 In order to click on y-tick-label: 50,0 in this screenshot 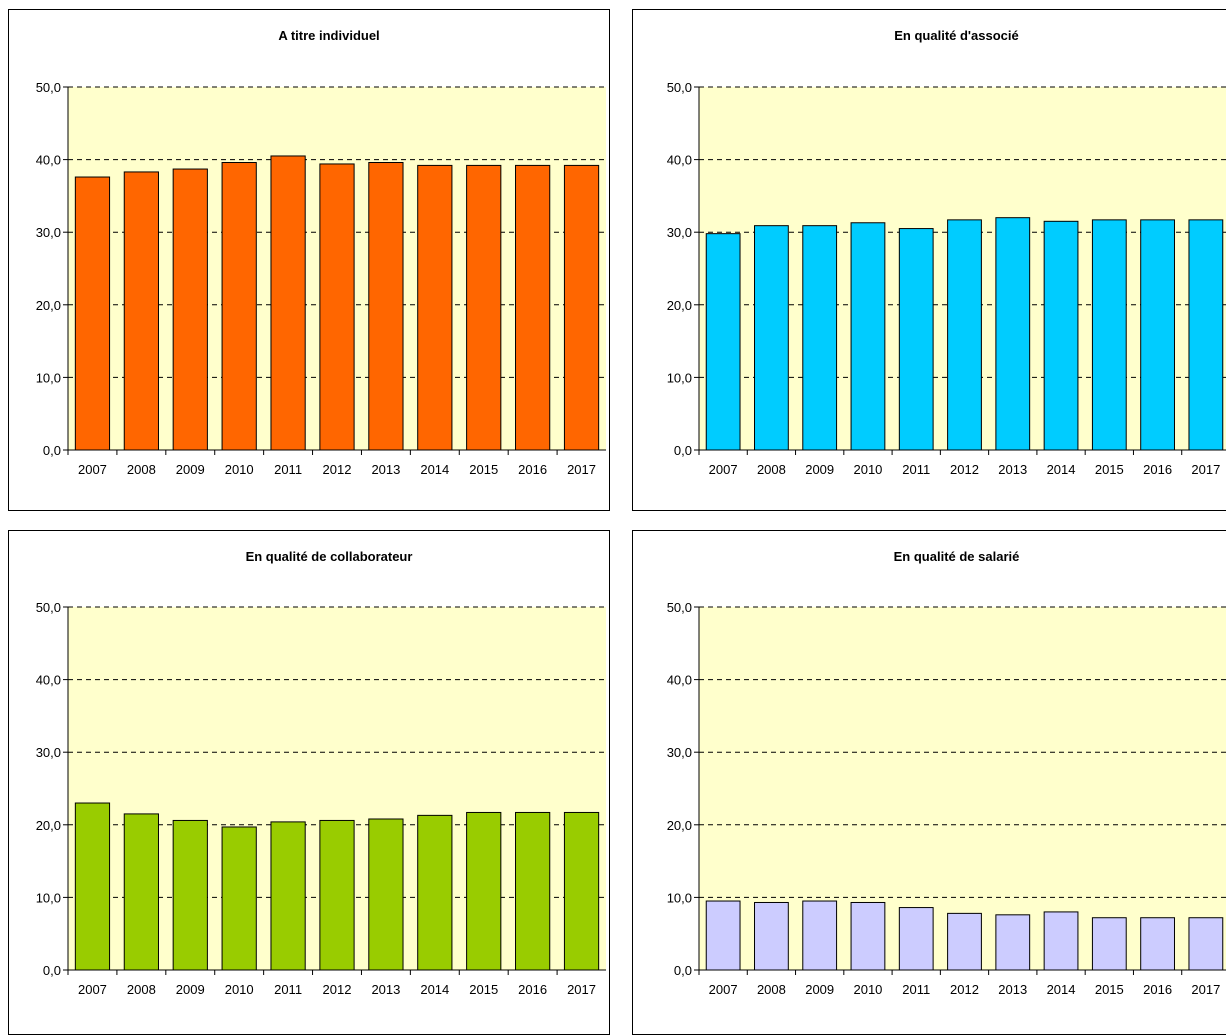, I will do `click(48, 607)`.